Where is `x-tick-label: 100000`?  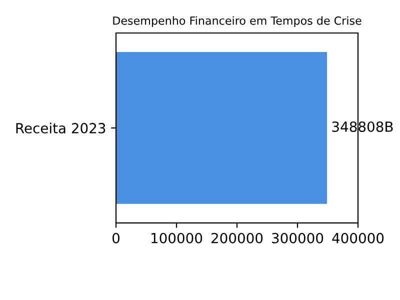 x-tick-label: 100000 is located at coordinates (177, 238).